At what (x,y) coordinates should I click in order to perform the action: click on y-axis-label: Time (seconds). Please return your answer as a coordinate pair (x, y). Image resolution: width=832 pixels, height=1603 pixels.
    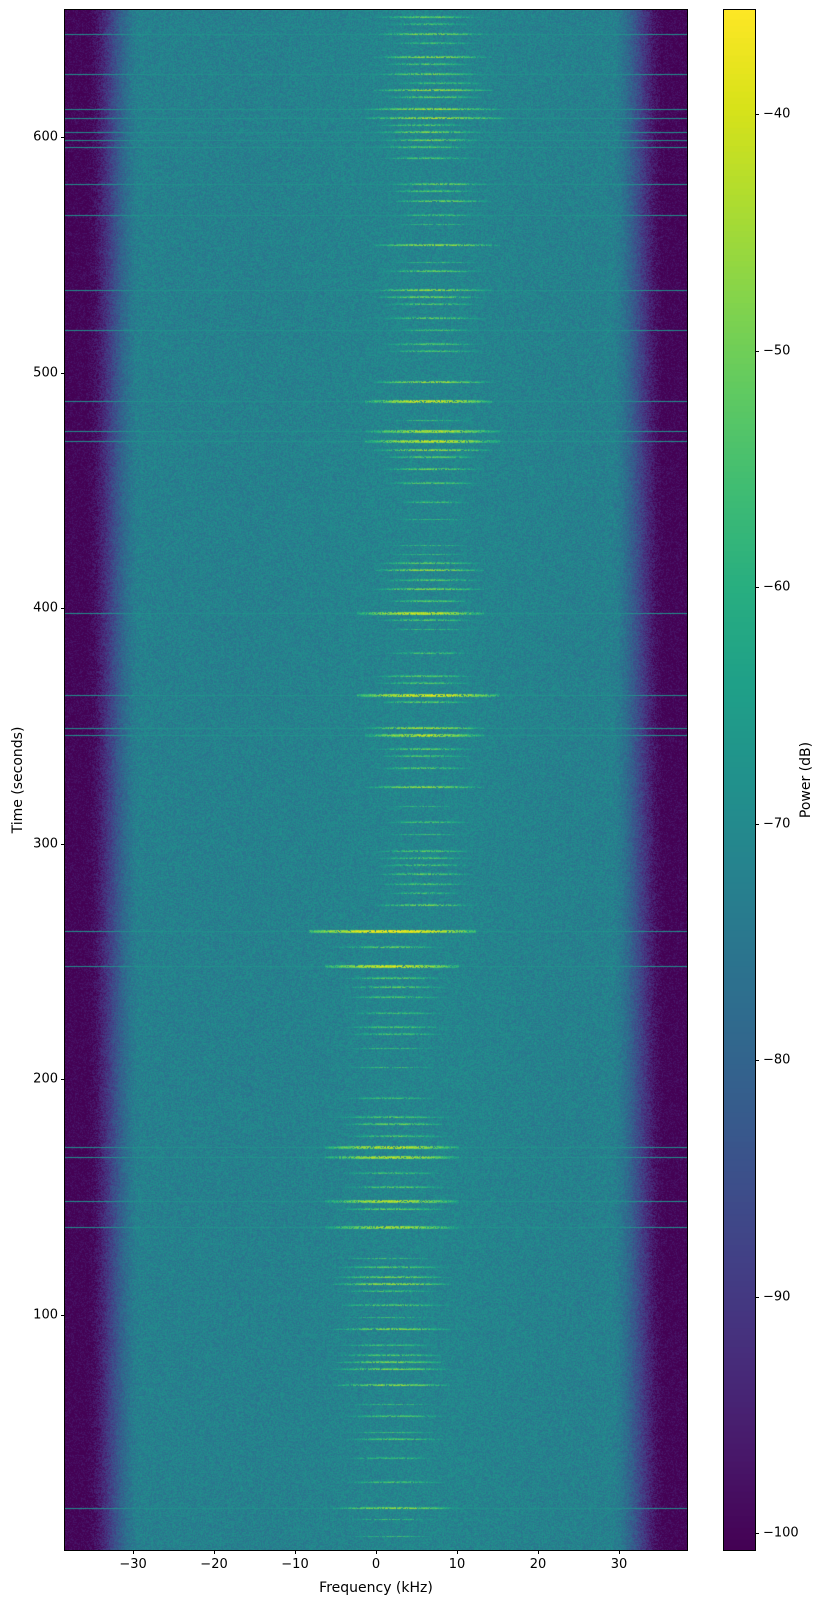
    Looking at the image, I should click on (18, 780).